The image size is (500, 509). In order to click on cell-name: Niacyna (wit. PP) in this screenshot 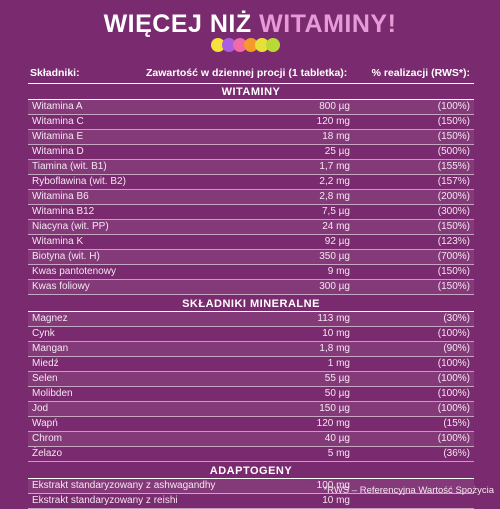, I will do `click(70, 226)`.